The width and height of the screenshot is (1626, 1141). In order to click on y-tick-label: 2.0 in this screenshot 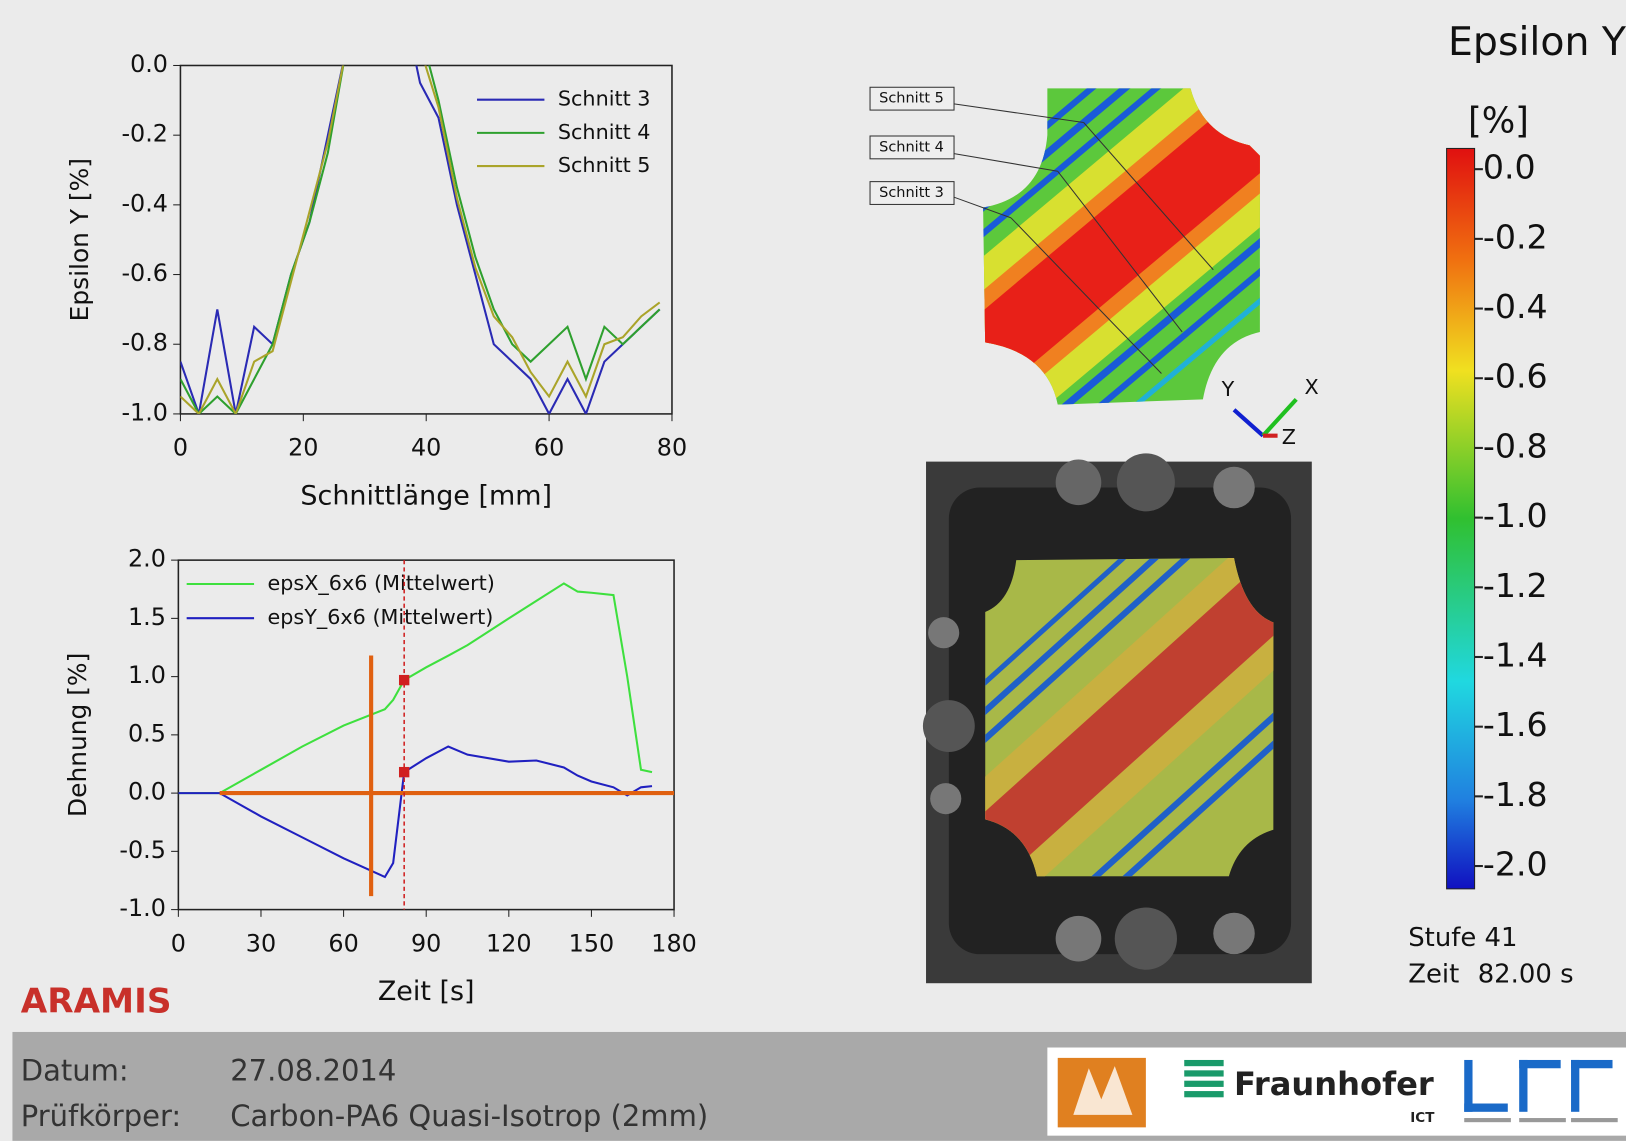, I will do `click(147, 559)`.